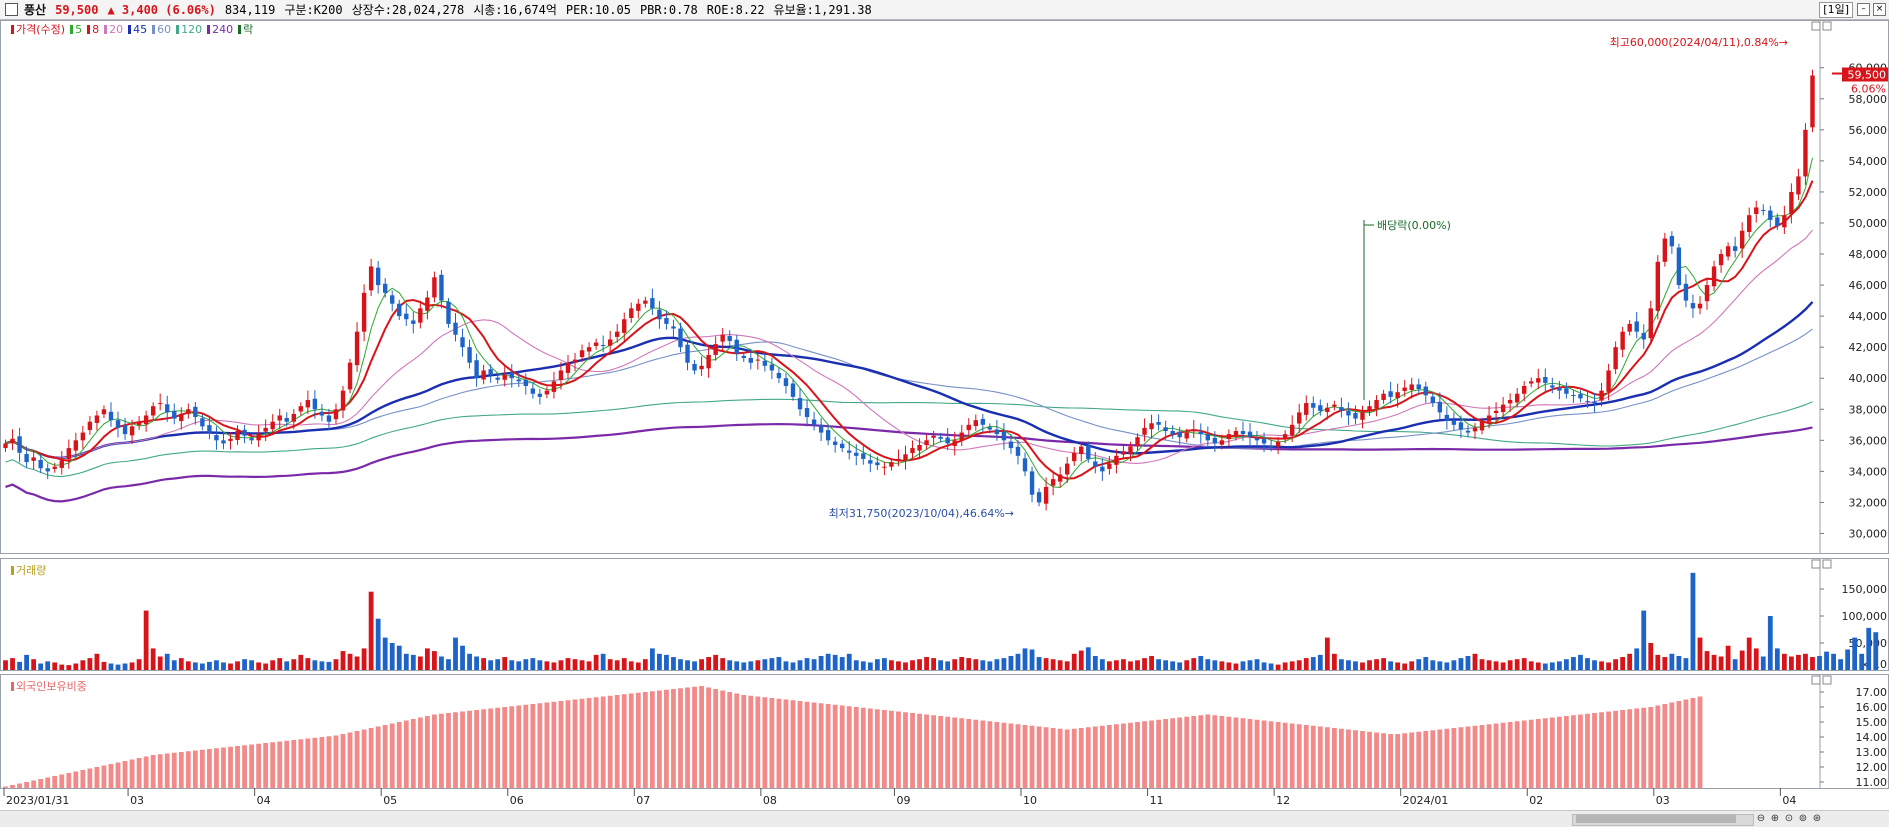 This screenshot has width=1889, height=827. I want to click on price-tick-label-1: 32,000, so click(1868, 502).